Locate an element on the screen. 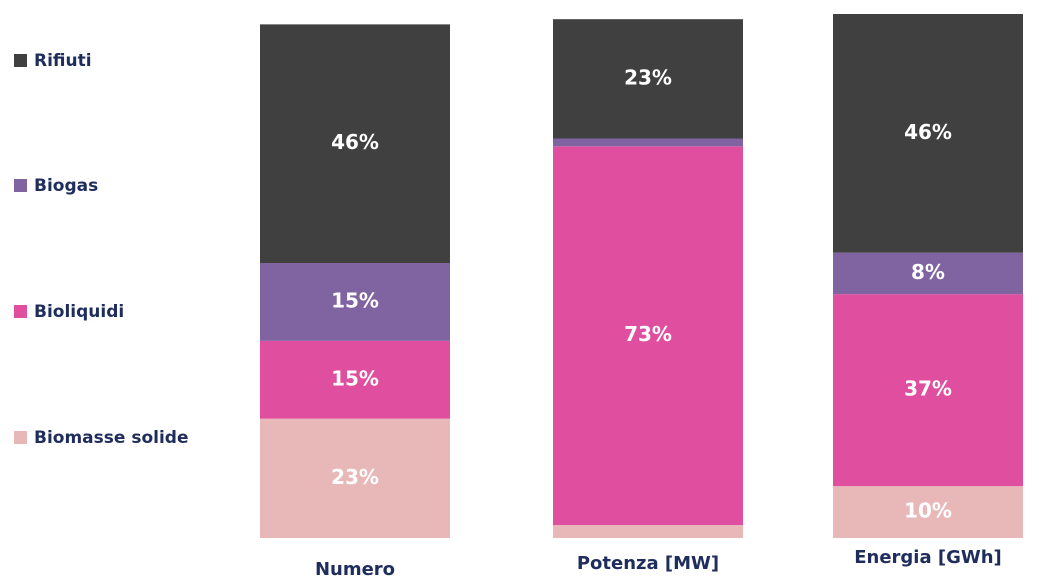 The height and width of the screenshot is (585, 1039). data-label: 73% is located at coordinates (648, 334).